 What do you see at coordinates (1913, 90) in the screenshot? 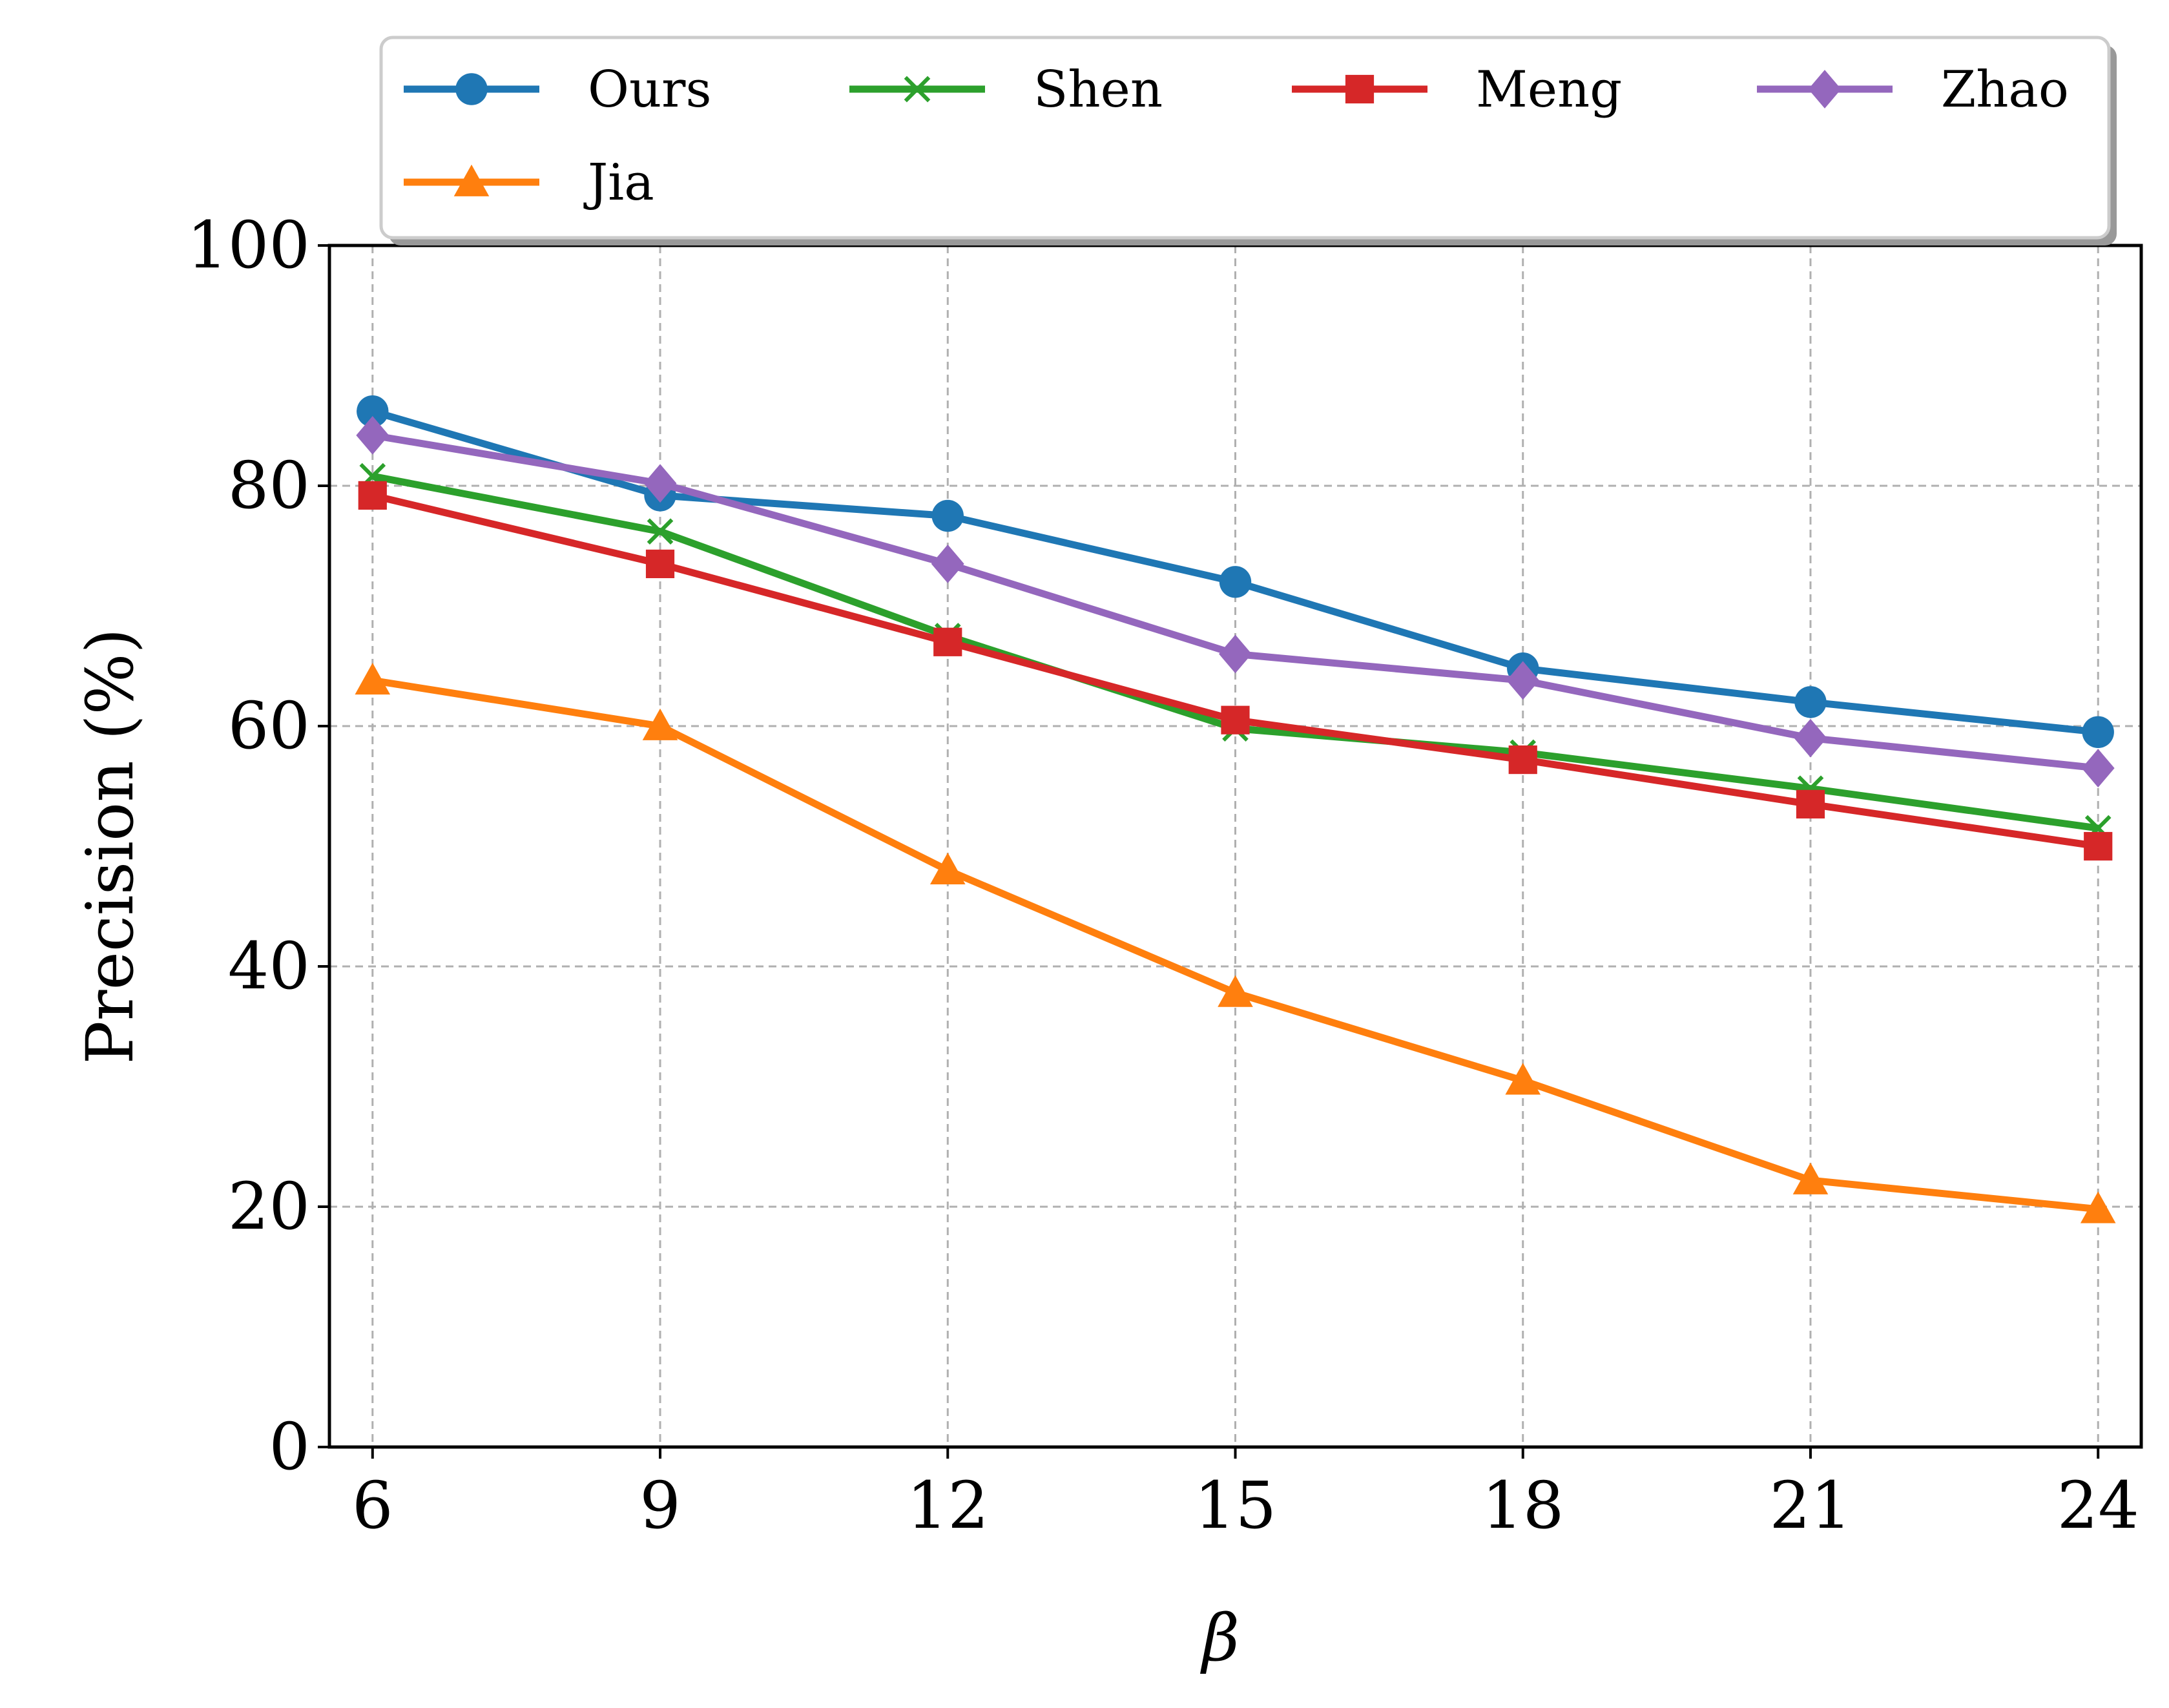
I see `legend-item-zhao: Zhao` at bounding box center [1913, 90].